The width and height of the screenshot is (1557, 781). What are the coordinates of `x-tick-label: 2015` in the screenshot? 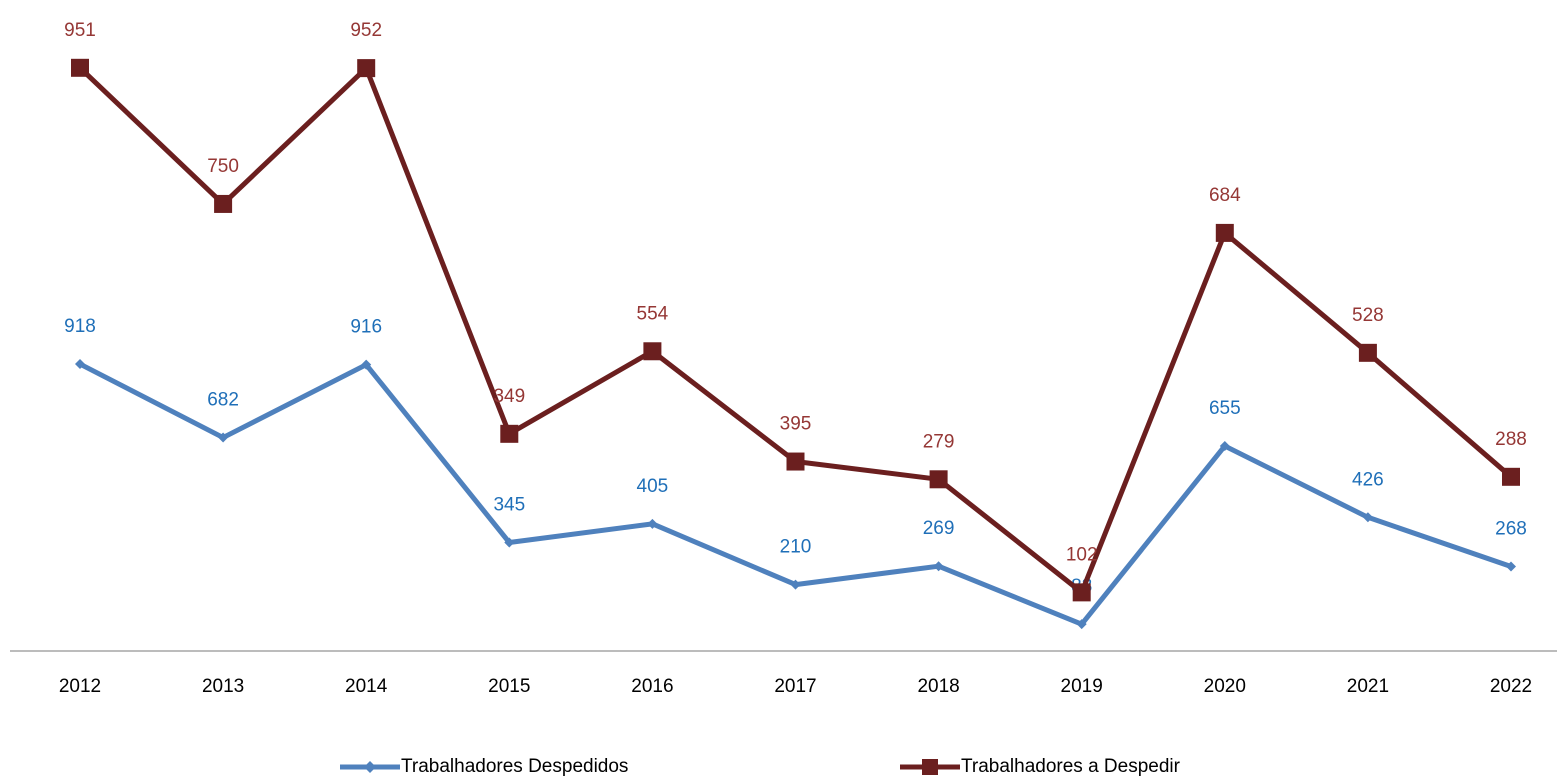 It's located at (509, 686).